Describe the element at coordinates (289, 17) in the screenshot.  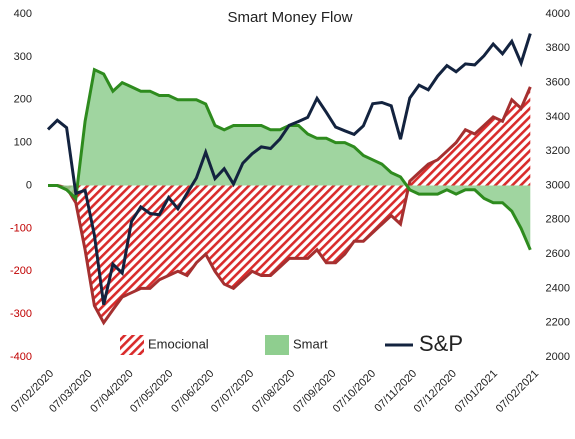
I see `chart-title: Smart Money Flow` at that location.